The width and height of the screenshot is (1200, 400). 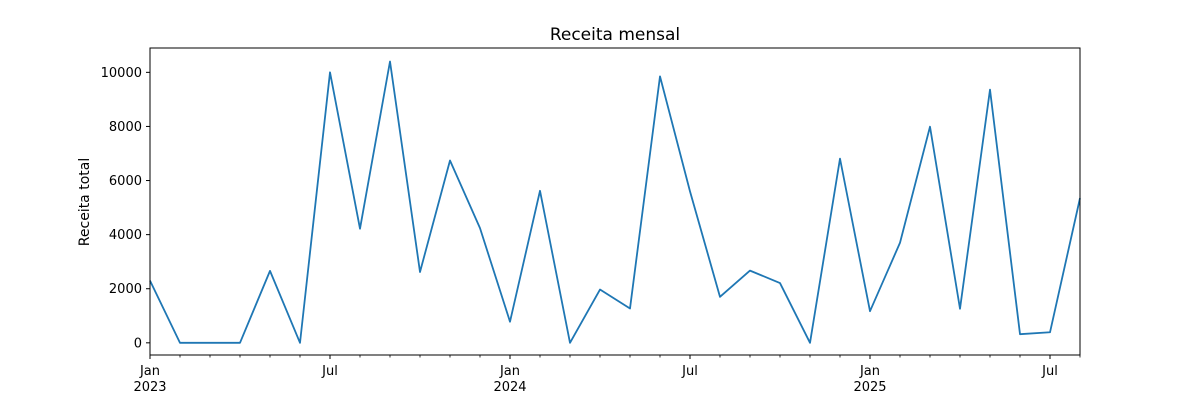 What do you see at coordinates (125, 289) in the screenshot?
I see `y-tick-label: 2000` at bounding box center [125, 289].